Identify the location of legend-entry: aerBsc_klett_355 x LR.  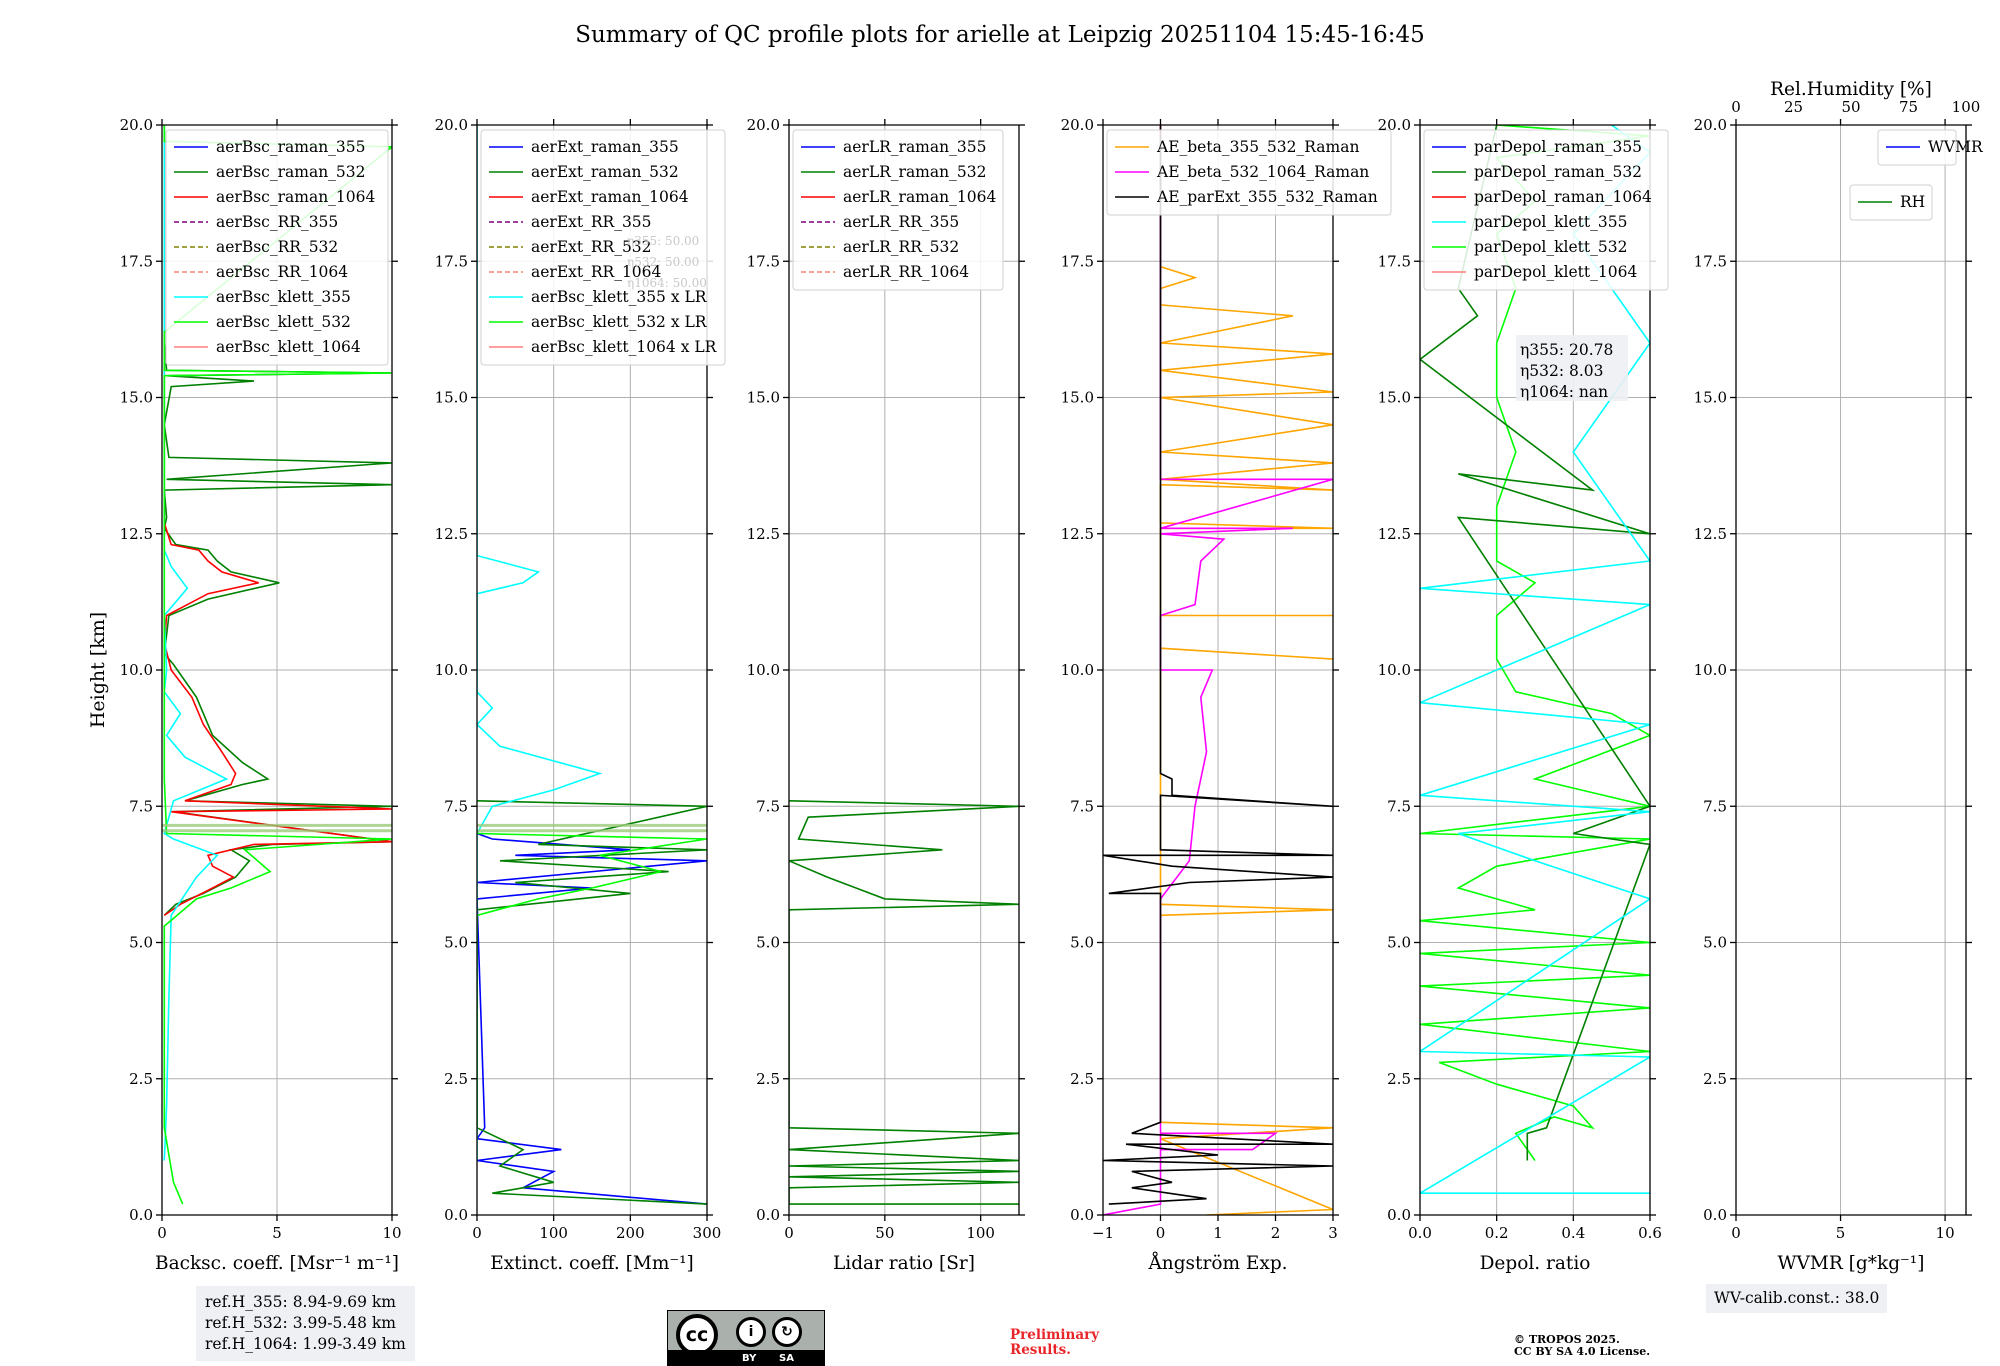
(619, 297).